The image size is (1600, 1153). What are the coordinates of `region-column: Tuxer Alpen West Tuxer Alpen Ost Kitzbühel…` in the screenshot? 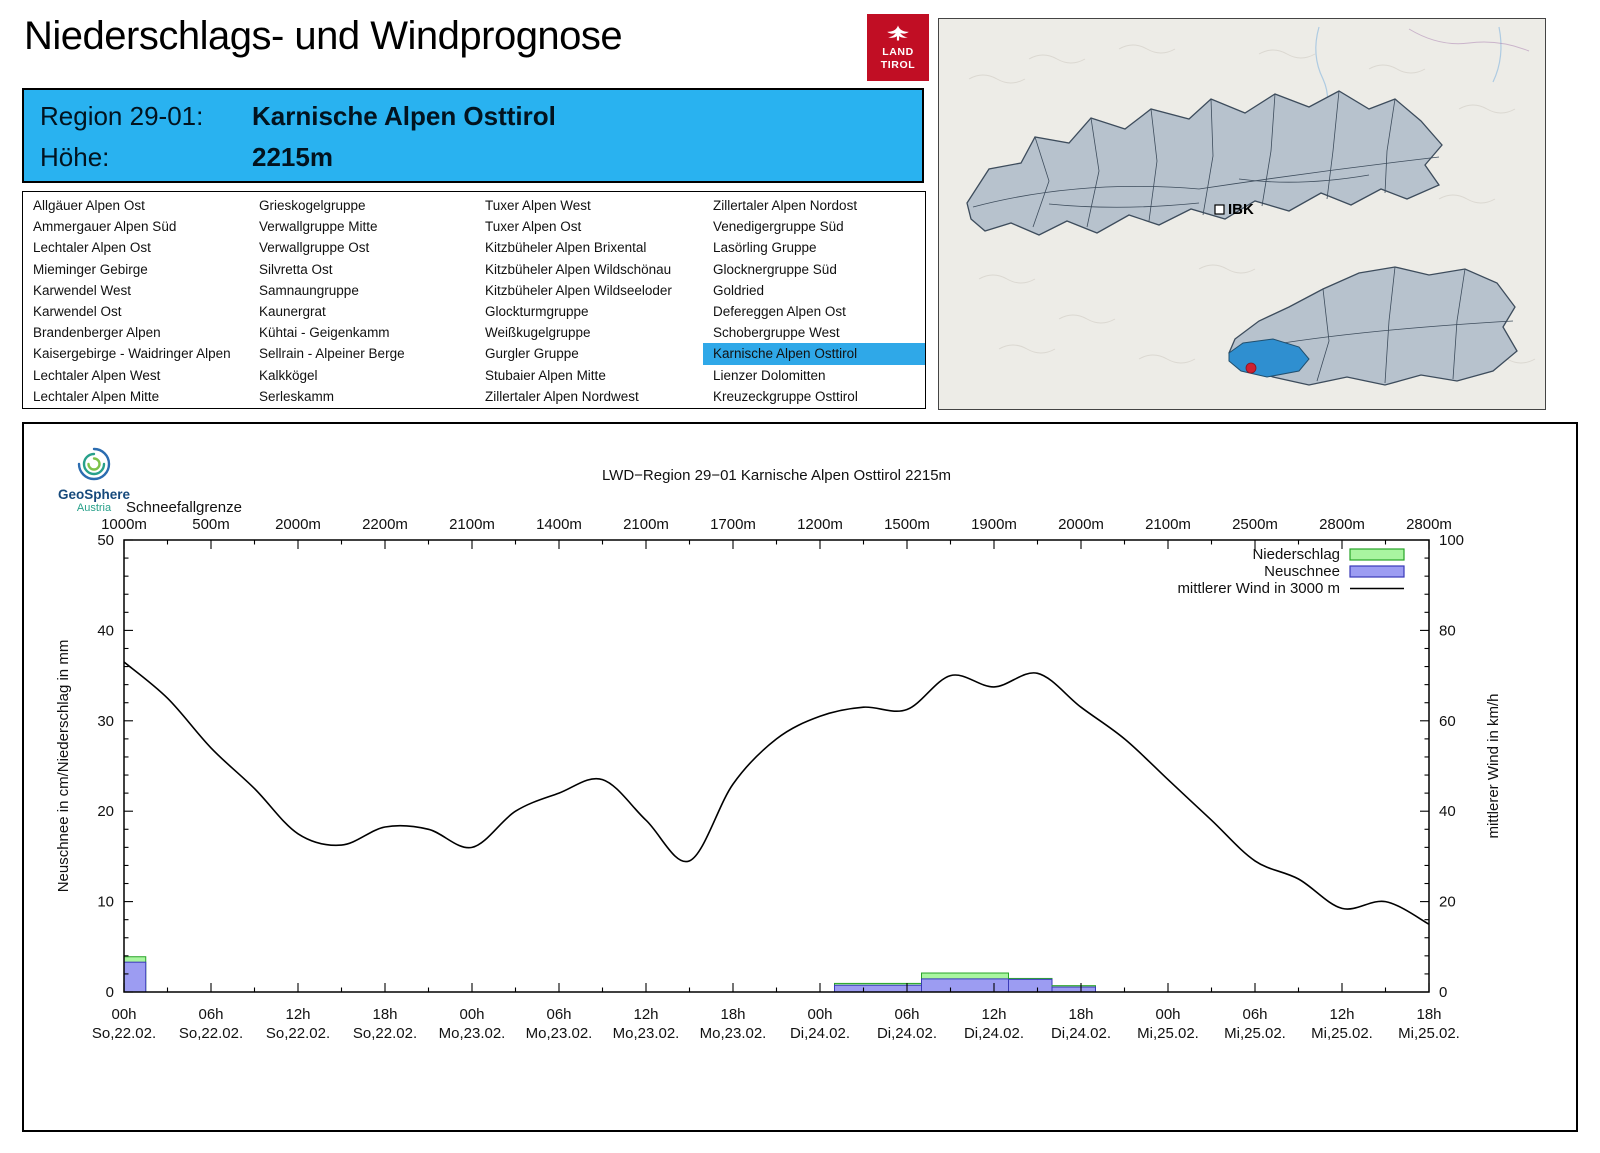 It's located at (589, 301).